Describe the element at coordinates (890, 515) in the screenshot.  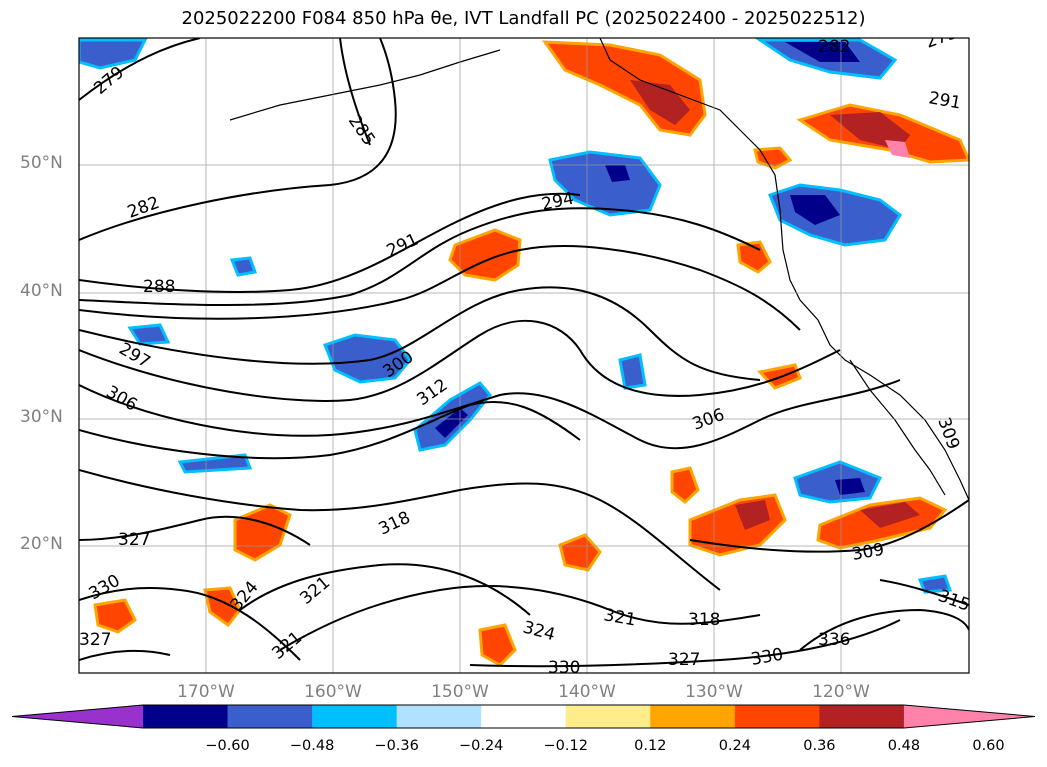
I see `positive-patch-subtropical-far-east-core` at that location.